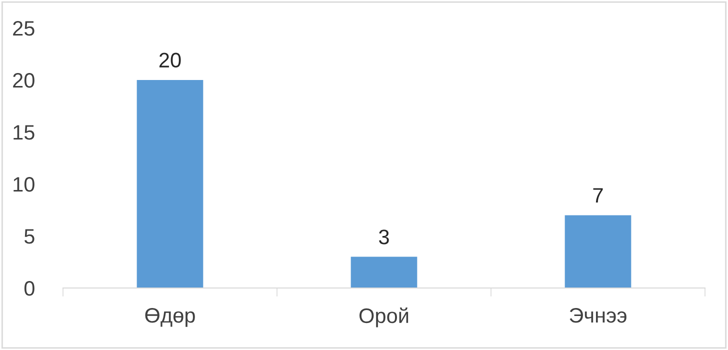 Image resolution: width=728 pixels, height=350 pixels. What do you see at coordinates (23, 28) in the screenshot?
I see `y-tick-label: 25` at bounding box center [23, 28].